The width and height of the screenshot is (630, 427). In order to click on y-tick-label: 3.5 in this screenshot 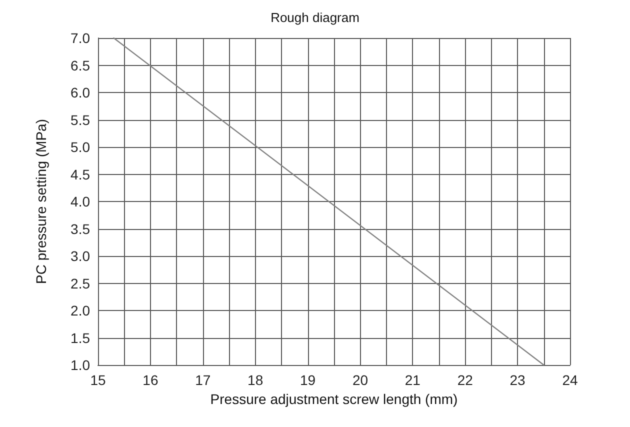, I will do `click(80, 228)`.